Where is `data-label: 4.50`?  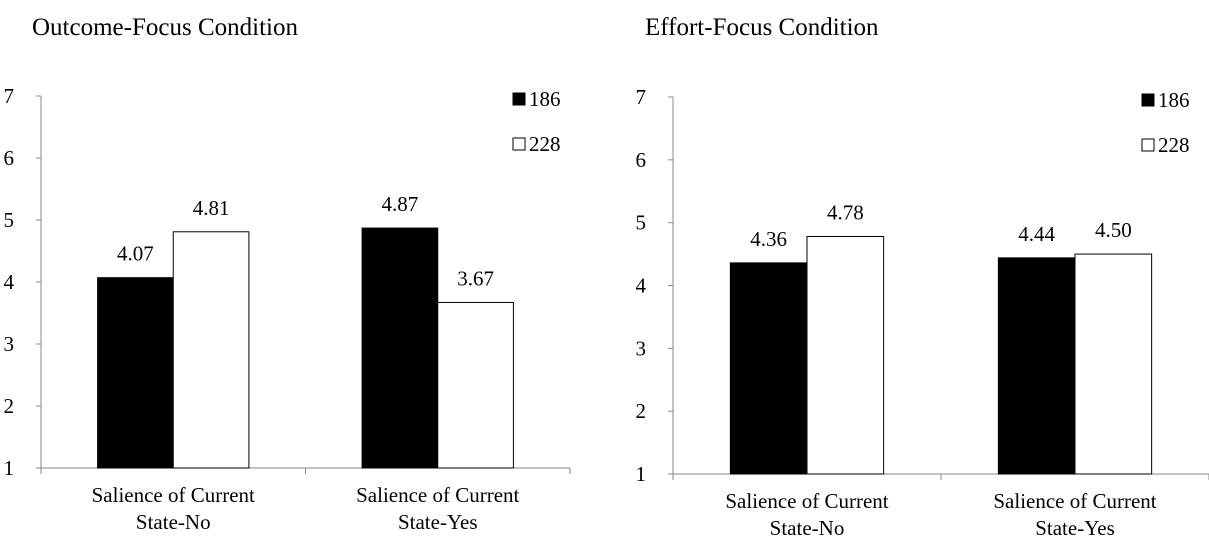
data-label: 4.50 is located at coordinates (1113, 230).